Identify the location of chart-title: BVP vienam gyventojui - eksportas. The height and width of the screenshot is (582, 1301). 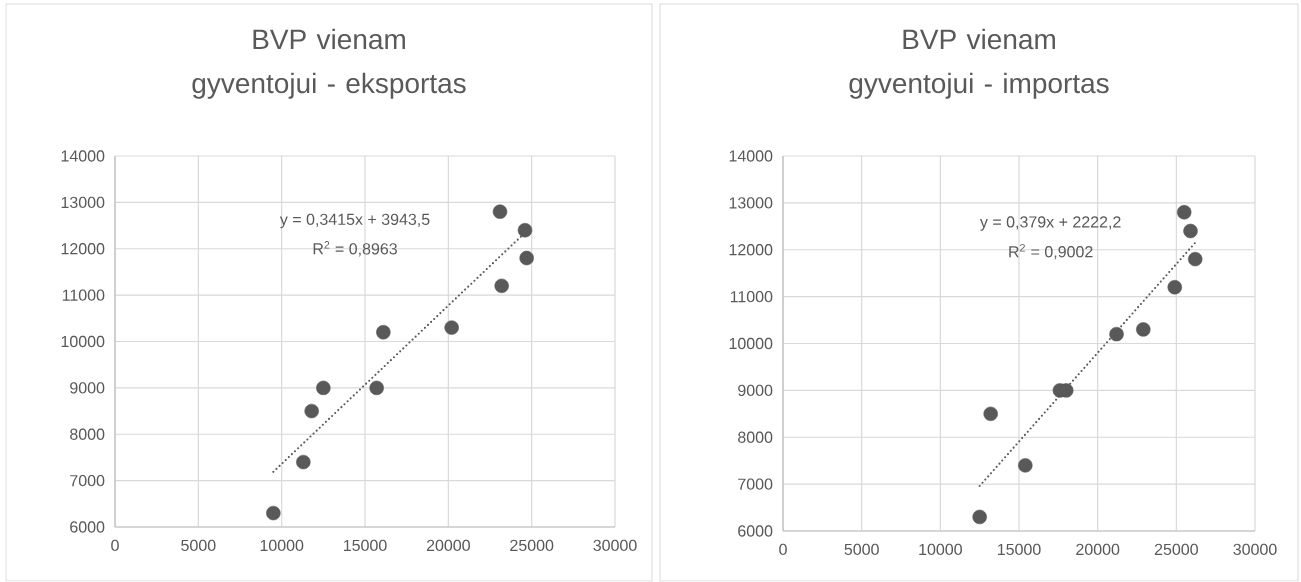
(329, 64).